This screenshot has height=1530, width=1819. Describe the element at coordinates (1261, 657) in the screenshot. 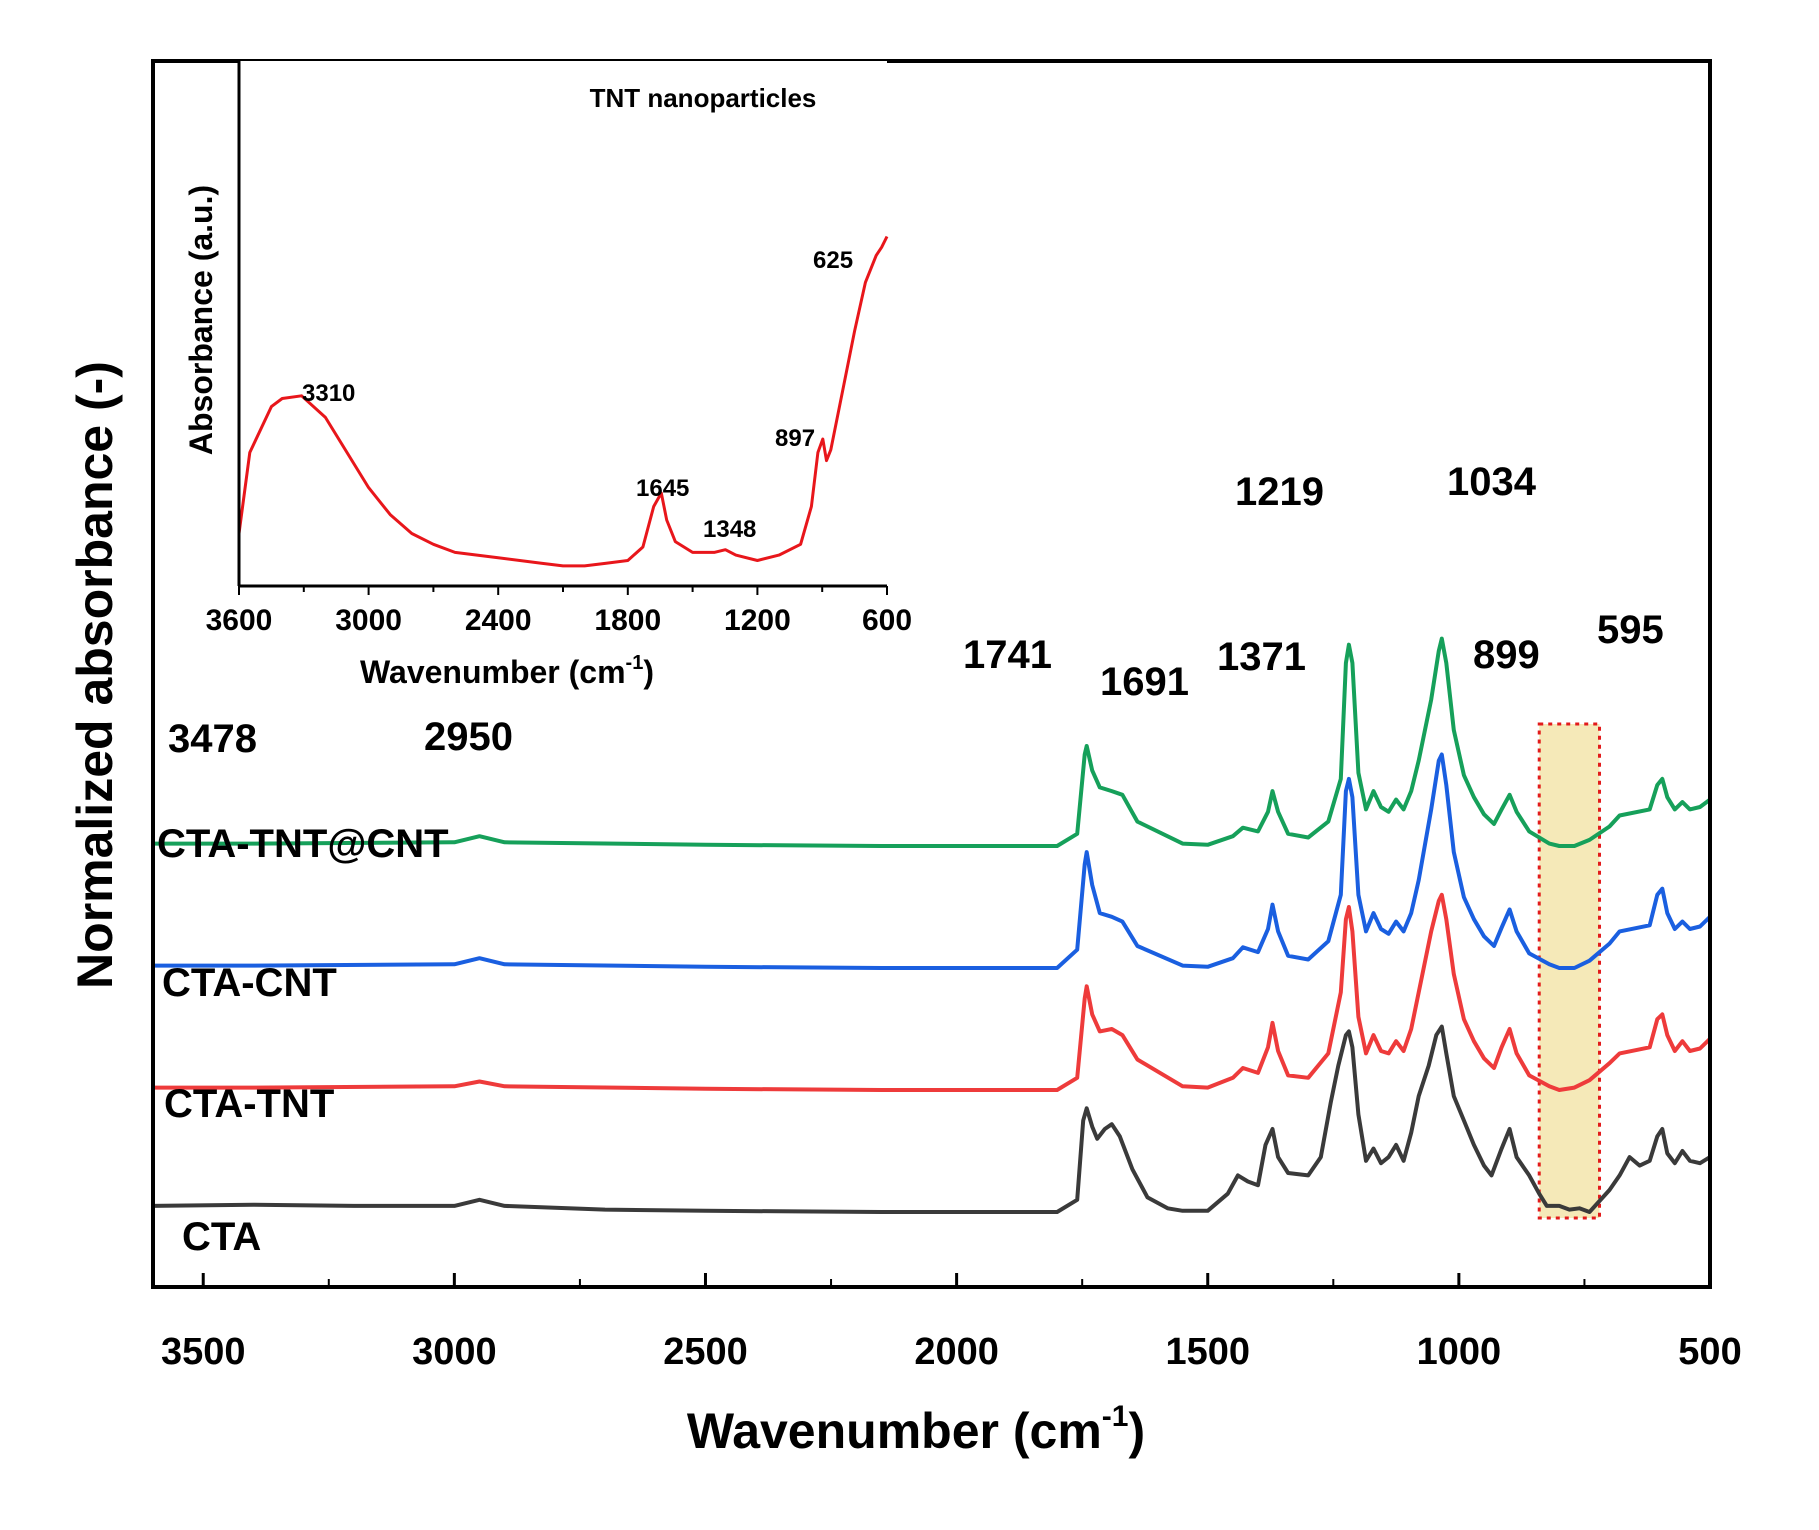

I see `peak-label-1371: 1371` at that location.